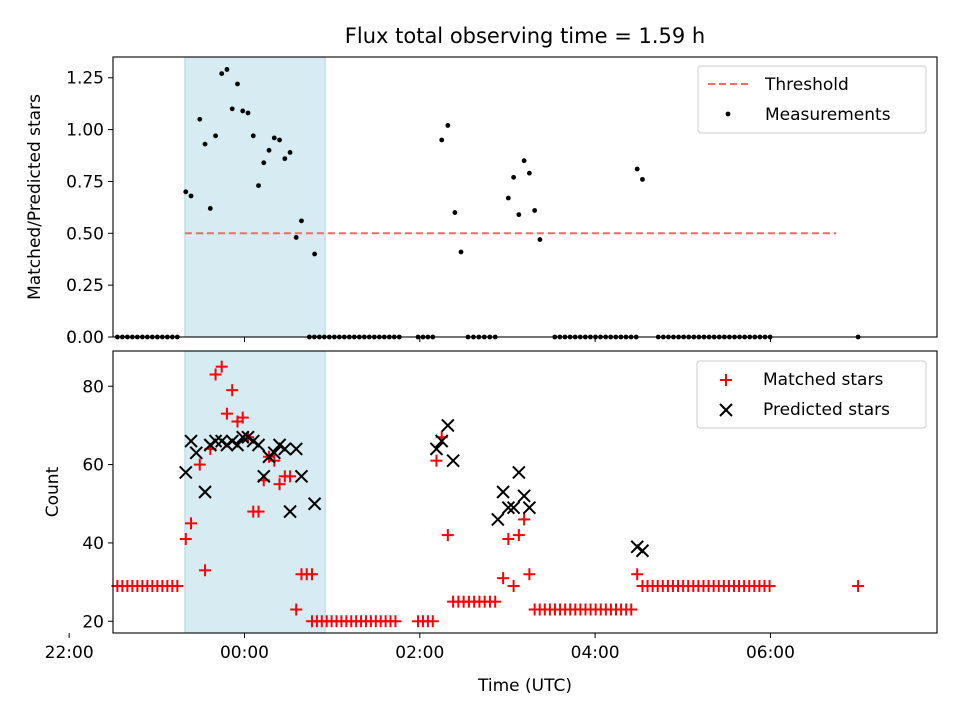  Describe the element at coordinates (419, 339) in the screenshot. I see `top-xticks` at that location.